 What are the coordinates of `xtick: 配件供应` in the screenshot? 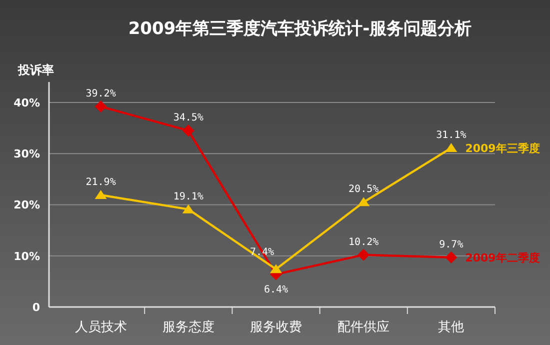 It's located at (364, 327).